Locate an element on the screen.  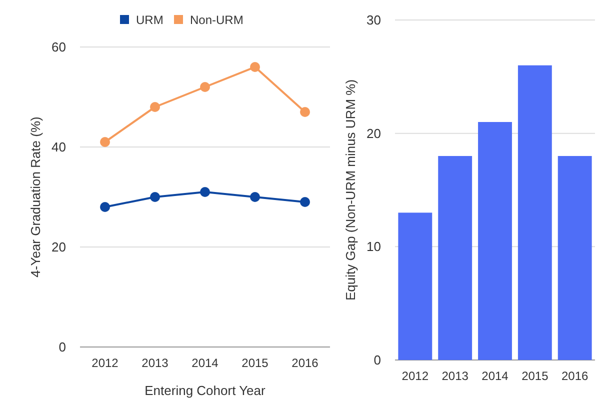
y-axis-title: Equity Gap (Non-URM minus URM %) is located at coordinates (350, 190).